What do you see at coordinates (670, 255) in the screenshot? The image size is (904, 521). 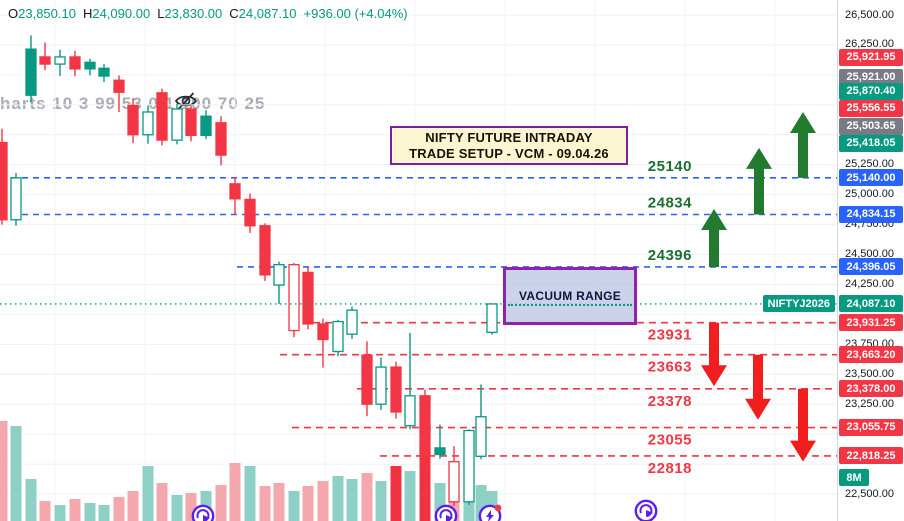 I see `level-label: 24396` at bounding box center [670, 255].